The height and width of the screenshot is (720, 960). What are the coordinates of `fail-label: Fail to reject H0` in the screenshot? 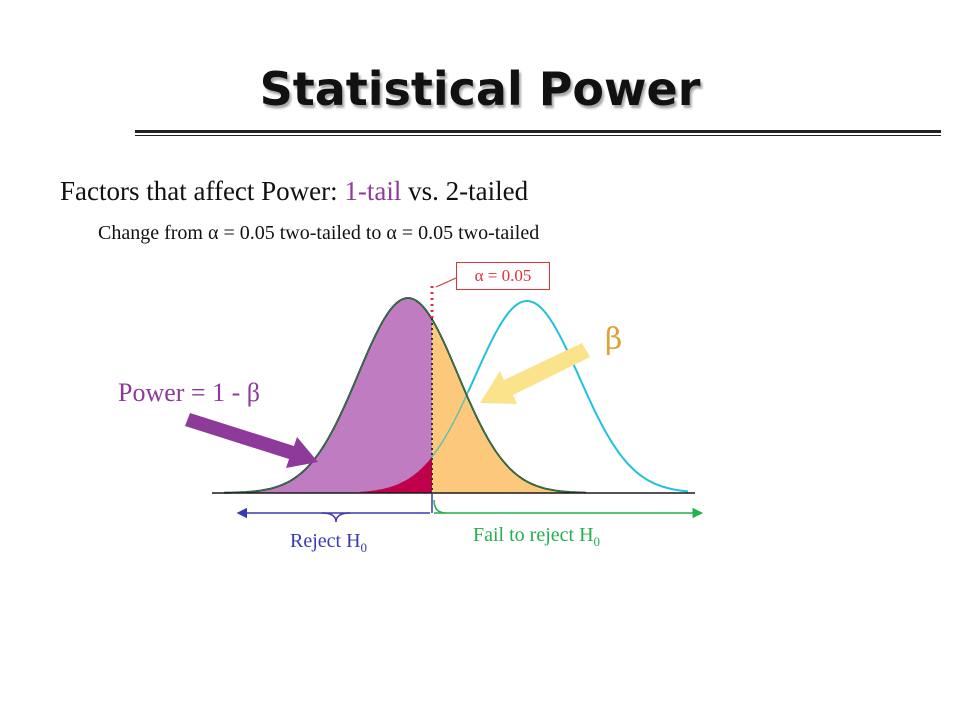 It's located at (536, 537).